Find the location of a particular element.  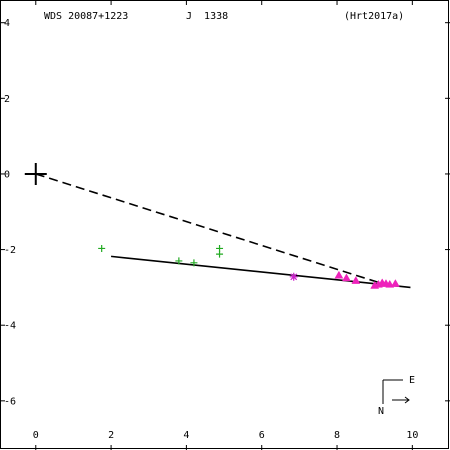

star-marker is located at coordinates (293, 276).